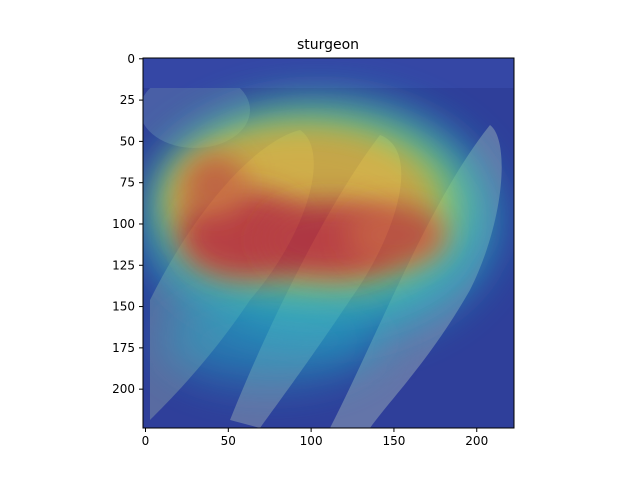 The width and height of the screenshot is (640, 480). I want to click on y-tick-label: 175, so click(123, 348).